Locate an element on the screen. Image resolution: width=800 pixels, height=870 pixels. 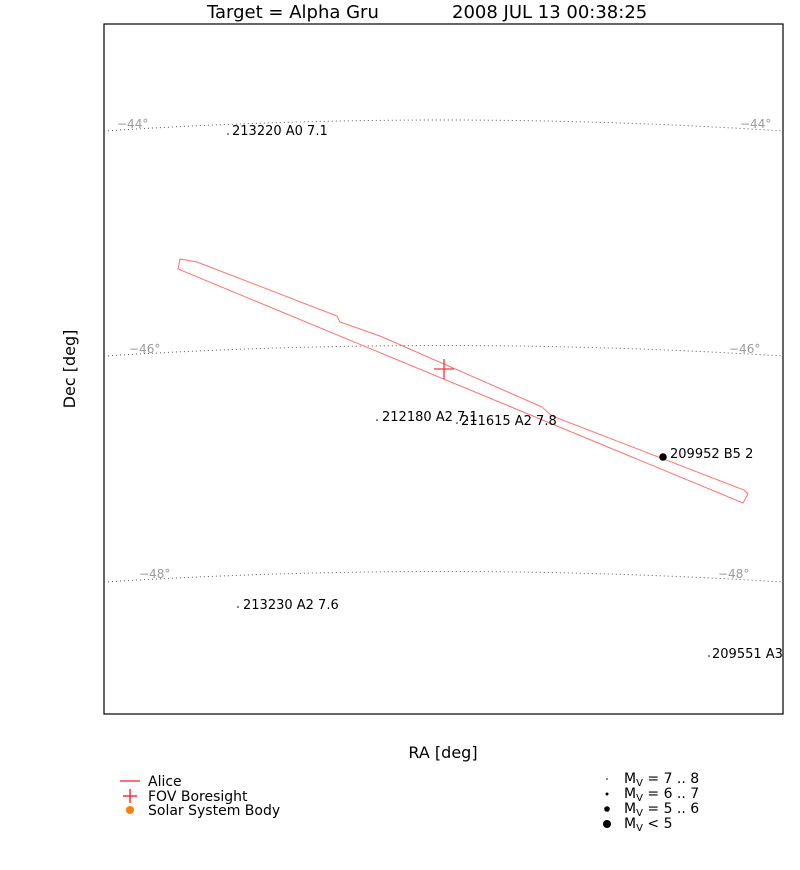
legend-mag-5-6-dot is located at coordinates (607, 809).